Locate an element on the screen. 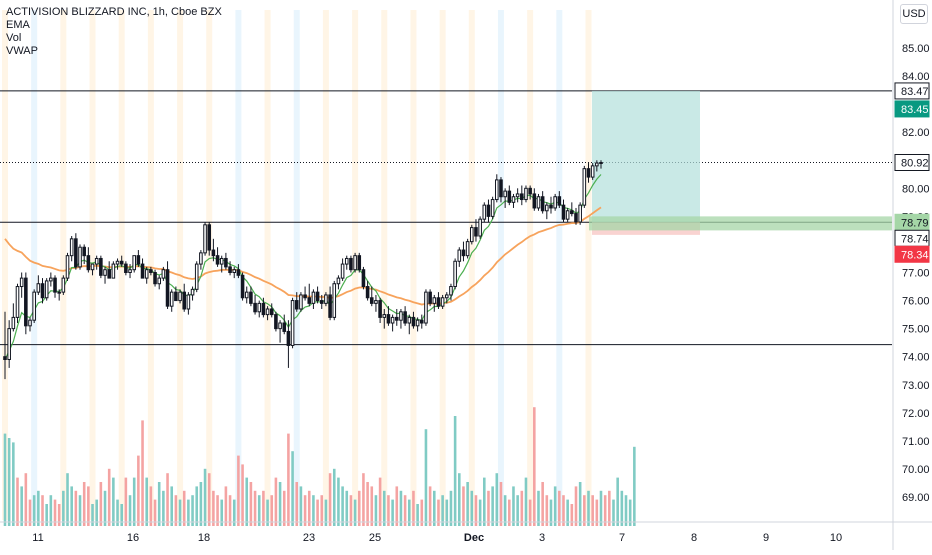 This screenshot has width=932, height=555. price-axis-label-bg is located at coordinates (912, 109).